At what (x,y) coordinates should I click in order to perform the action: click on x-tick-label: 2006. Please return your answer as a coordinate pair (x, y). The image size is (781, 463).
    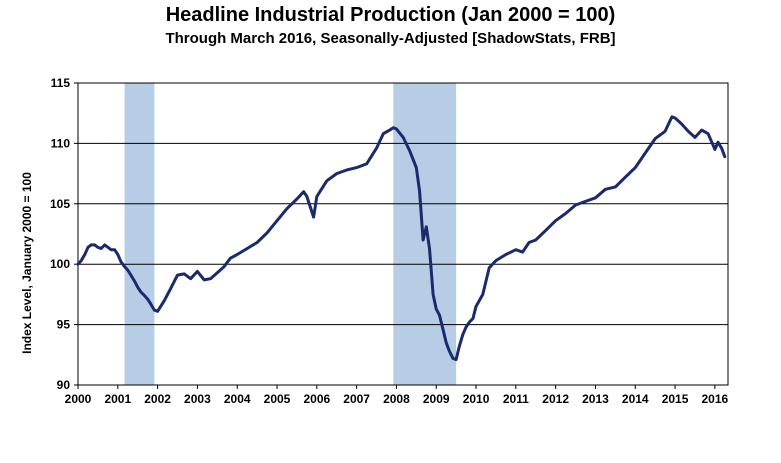
    Looking at the image, I should click on (316, 399).